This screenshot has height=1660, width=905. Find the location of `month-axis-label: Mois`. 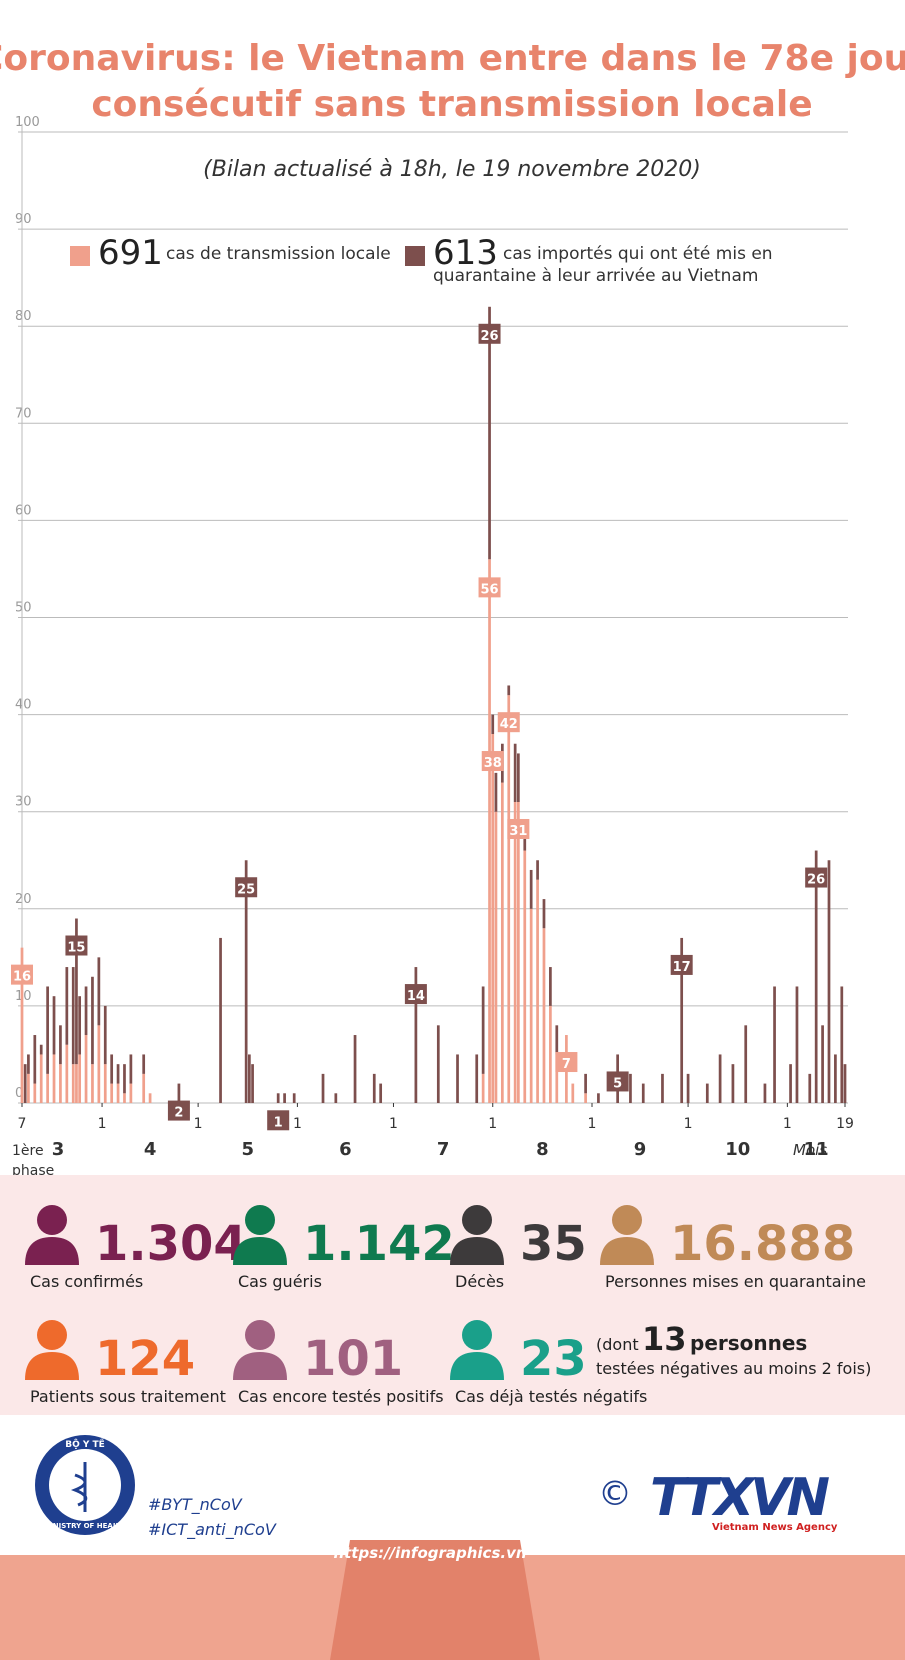

month-axis-label: Mois is located at coordinates (810, 1150).